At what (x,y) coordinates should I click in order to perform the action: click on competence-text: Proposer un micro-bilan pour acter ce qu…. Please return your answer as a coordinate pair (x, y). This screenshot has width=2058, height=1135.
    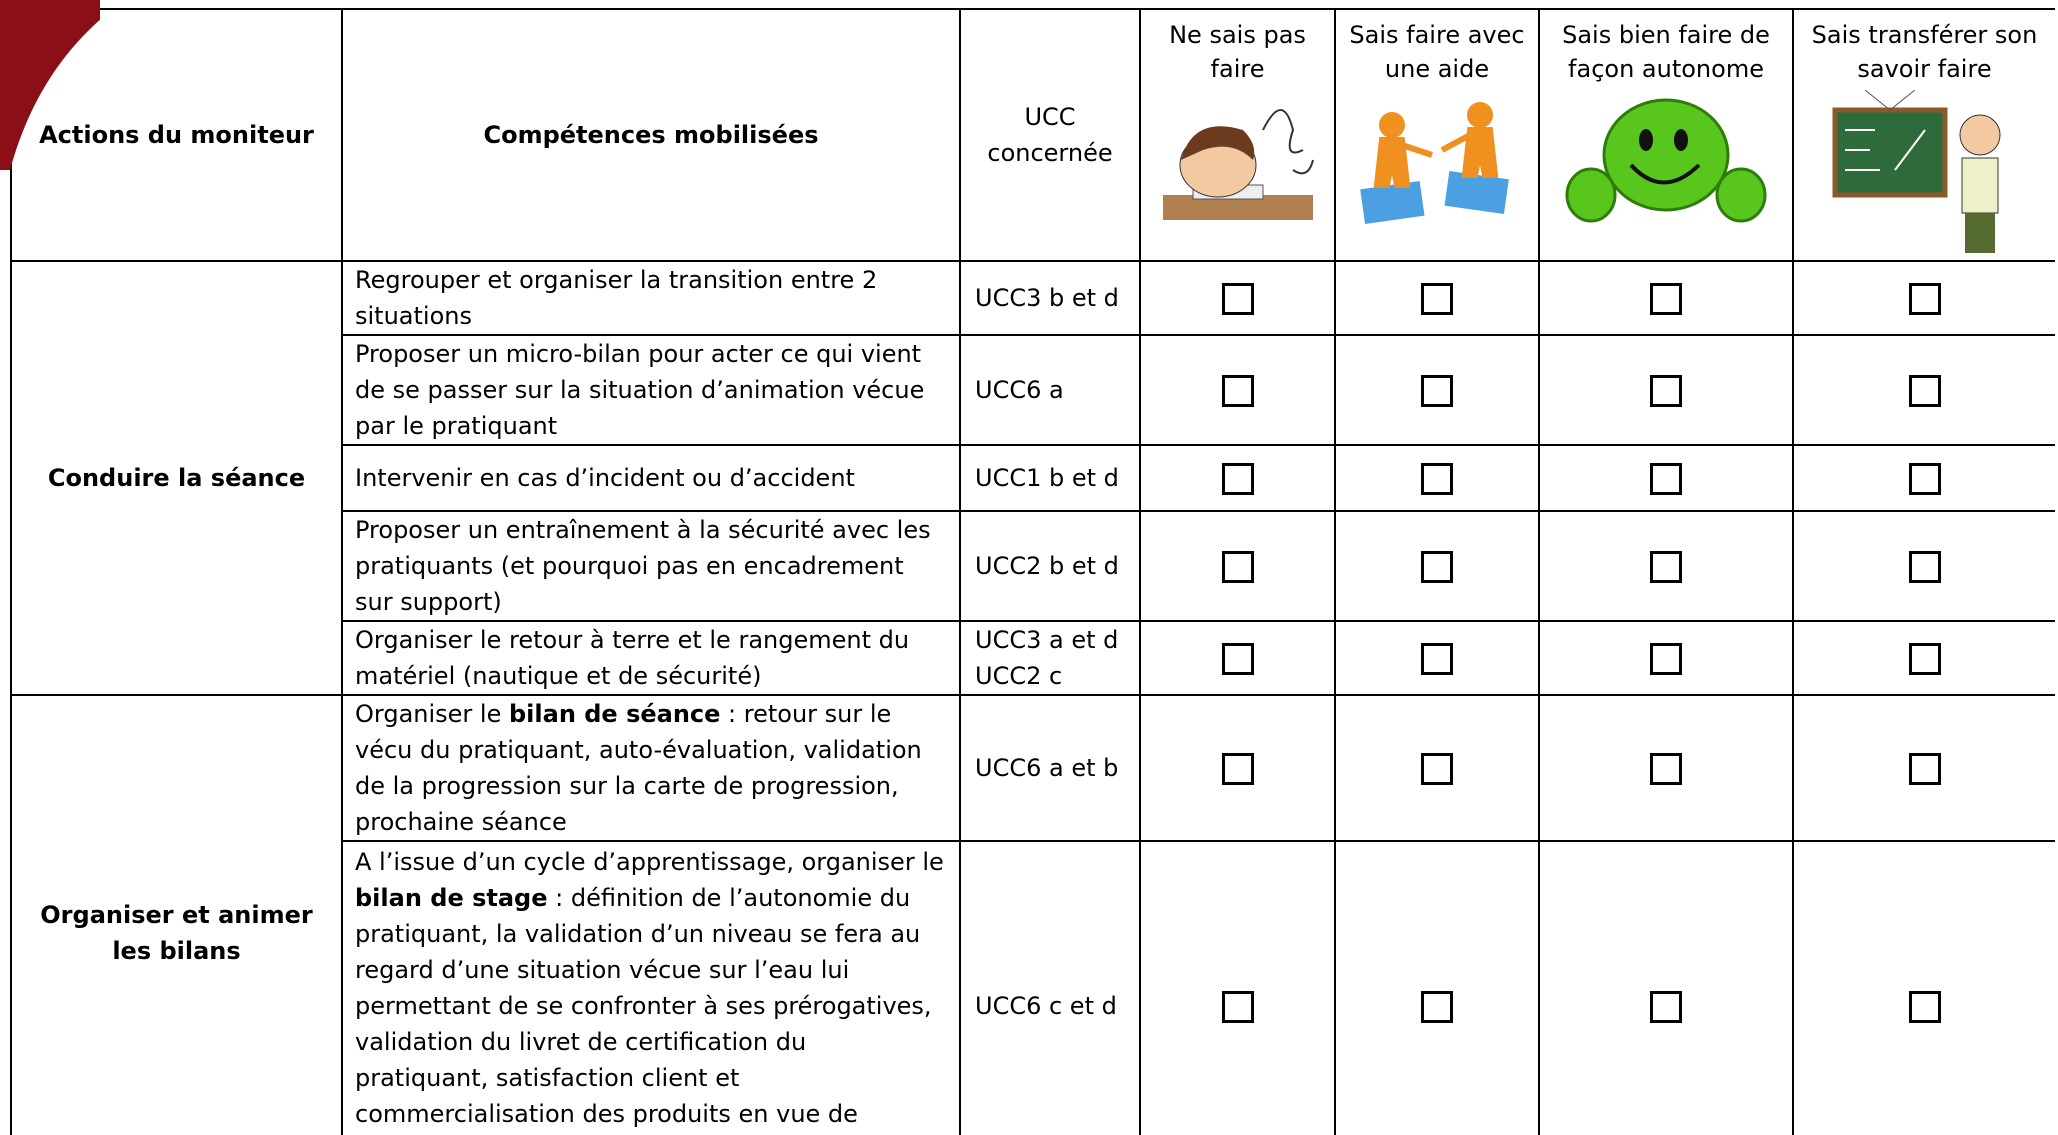
    Looking at the image, I should click on (640, 390).